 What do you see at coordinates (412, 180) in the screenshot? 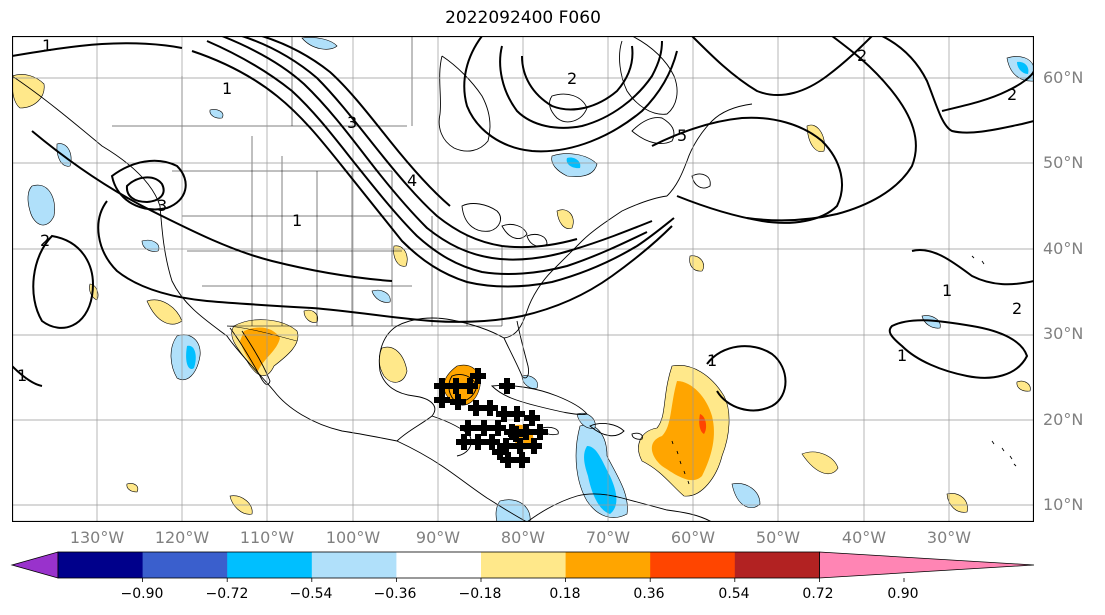
I see `contour-label: 4` at bounding box center [412, 180].